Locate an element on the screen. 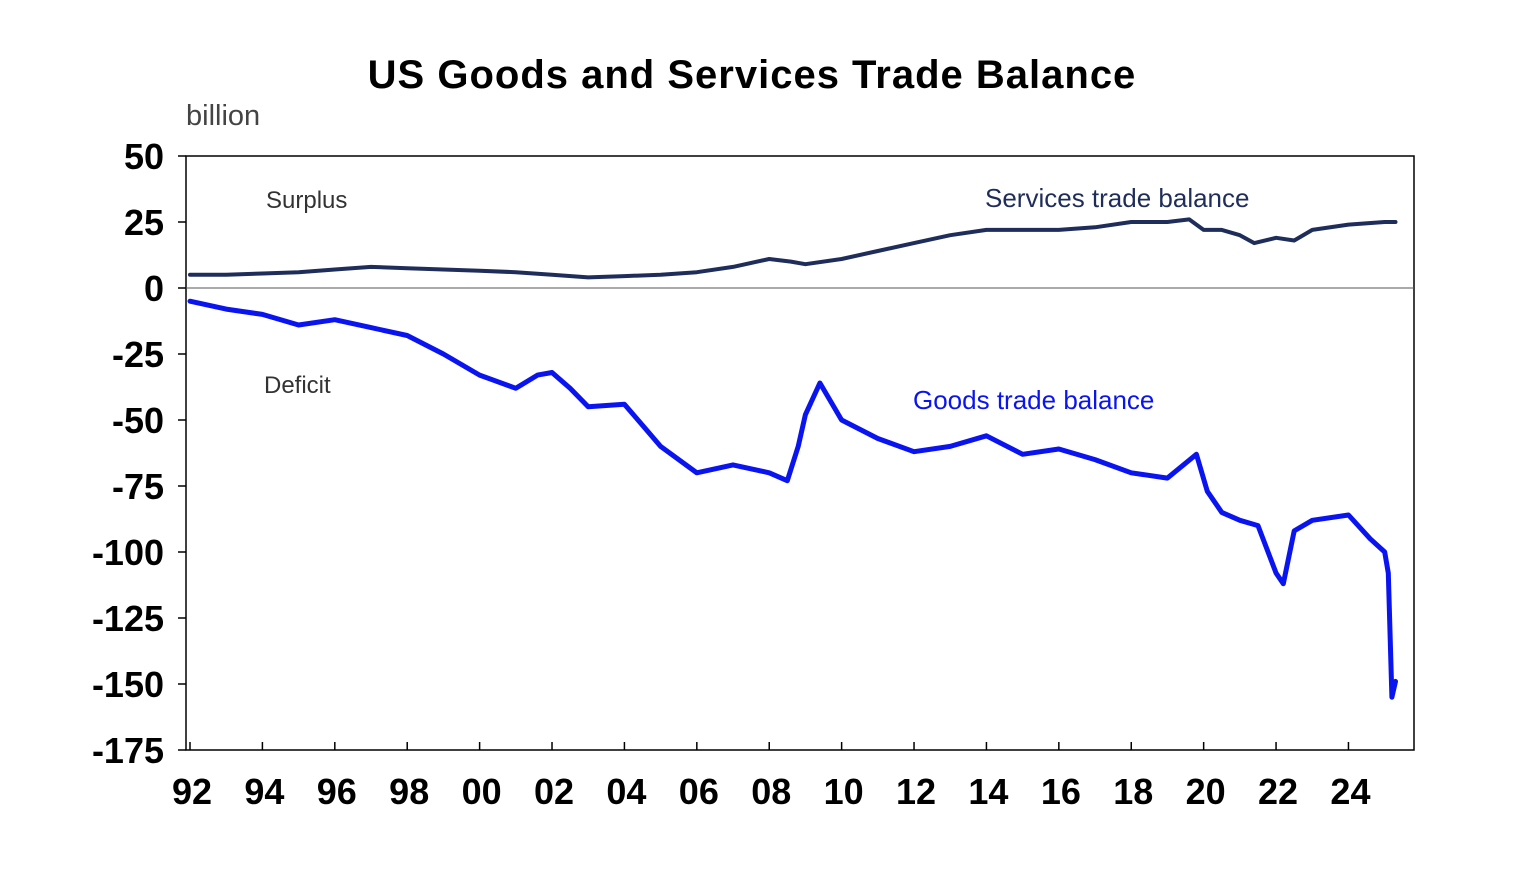  services-series-label: Services trade balance is located at coordinates (1117, 198).